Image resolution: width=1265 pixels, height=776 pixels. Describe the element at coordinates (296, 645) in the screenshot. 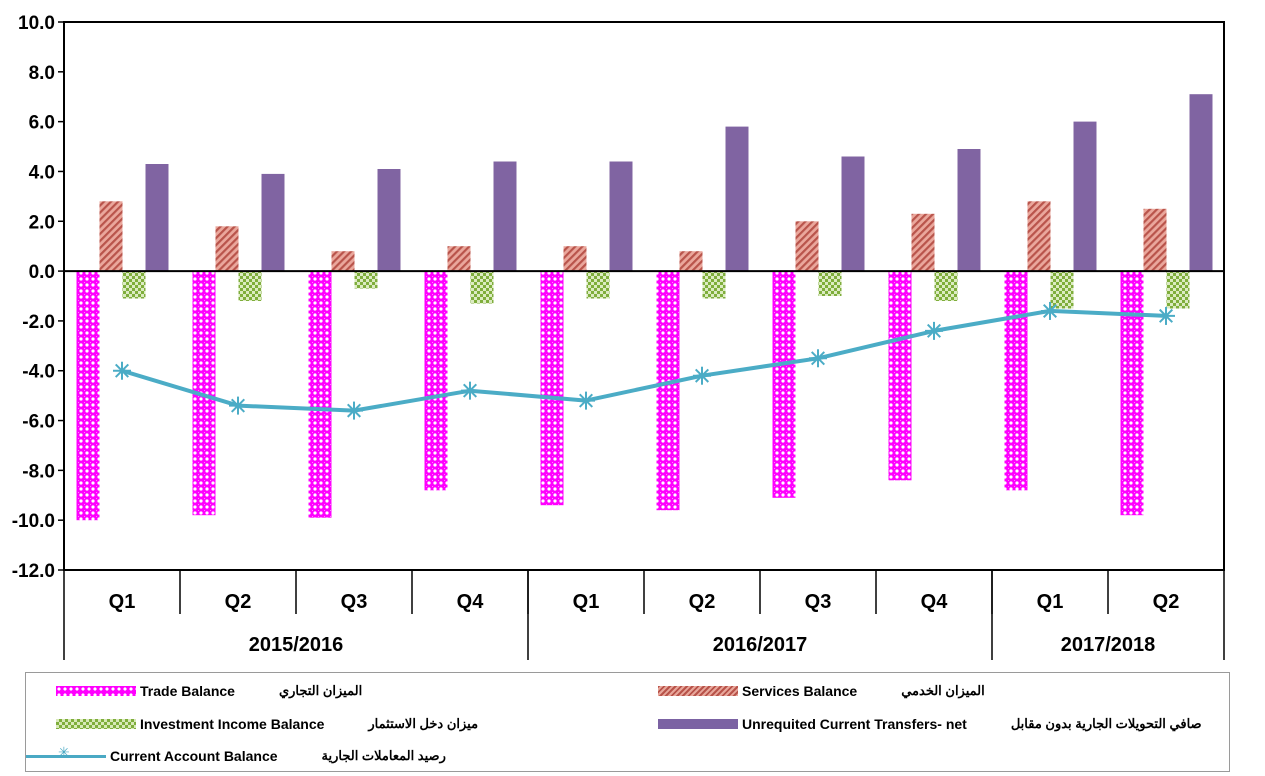

I see `year-group-label: 2015/2016` at that location.